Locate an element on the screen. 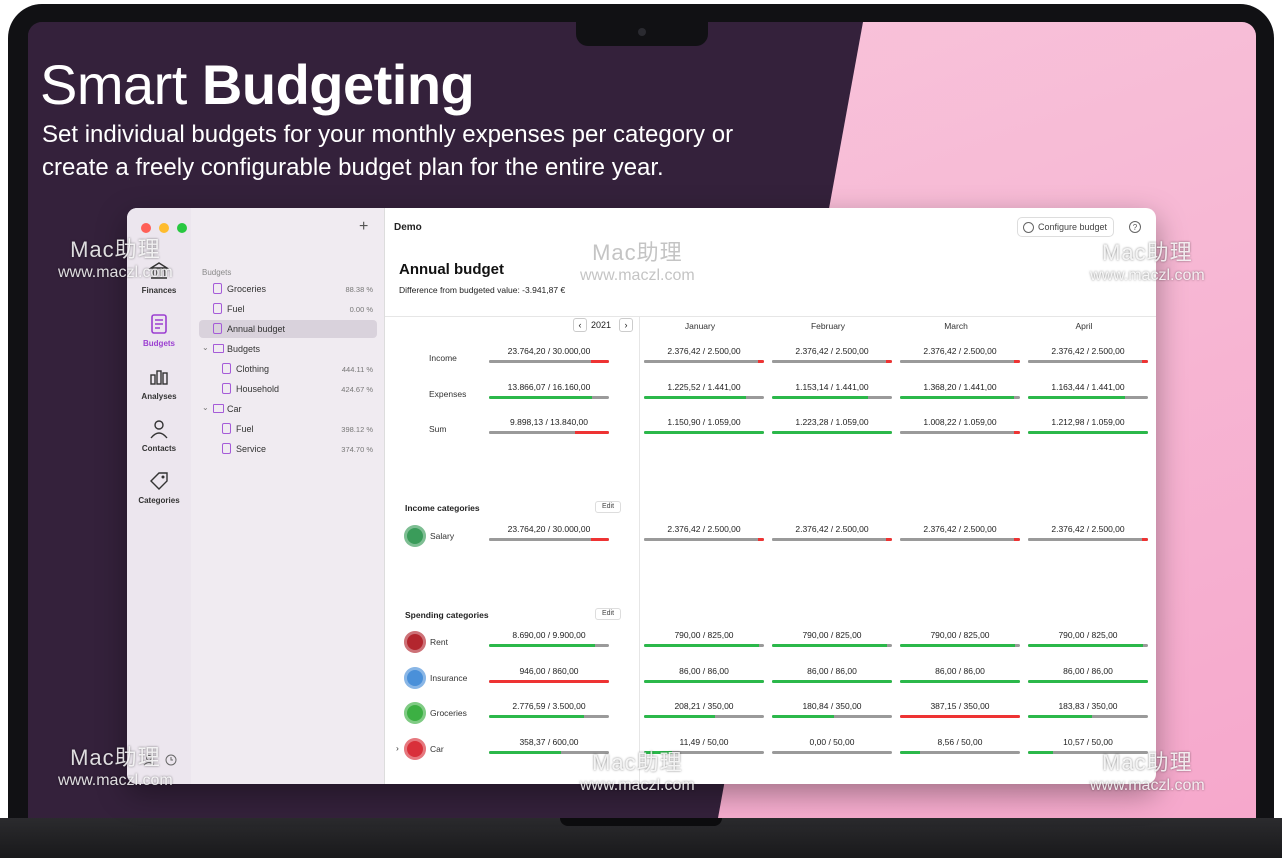 The width and height of the screenshot is (1282, 858). sidebar-item-car: ⌄ Car is located at coordinates (288, 409).